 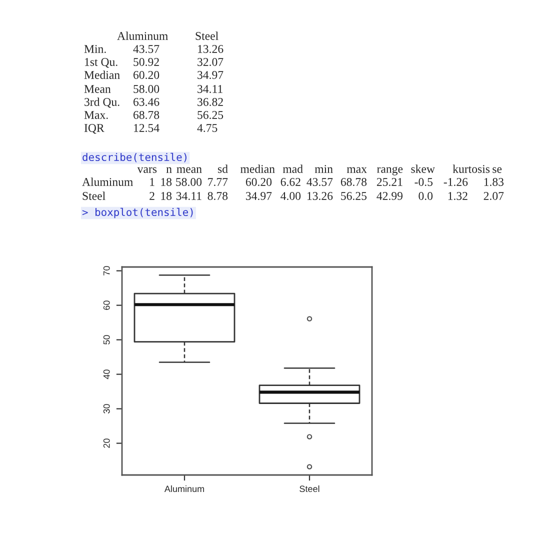 What do you see at coordinates (154, 49) in the screenshot?
I see `text: Min. 43.57 13.26` at bounding box center [154, 49].